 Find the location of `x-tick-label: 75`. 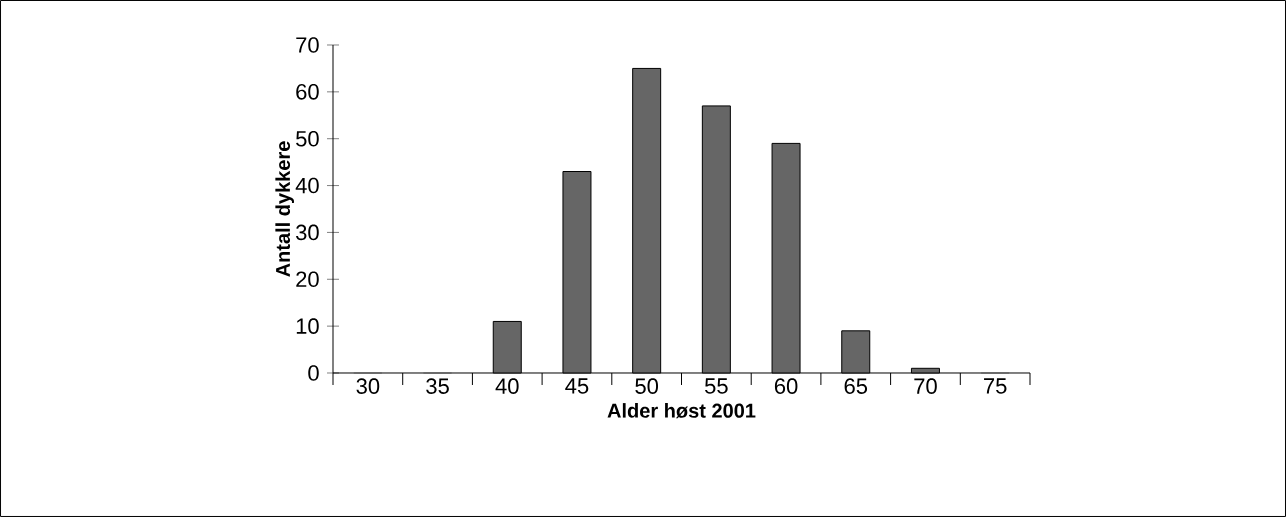

x-tick-label: 75 is located at coordinates (995, 386).